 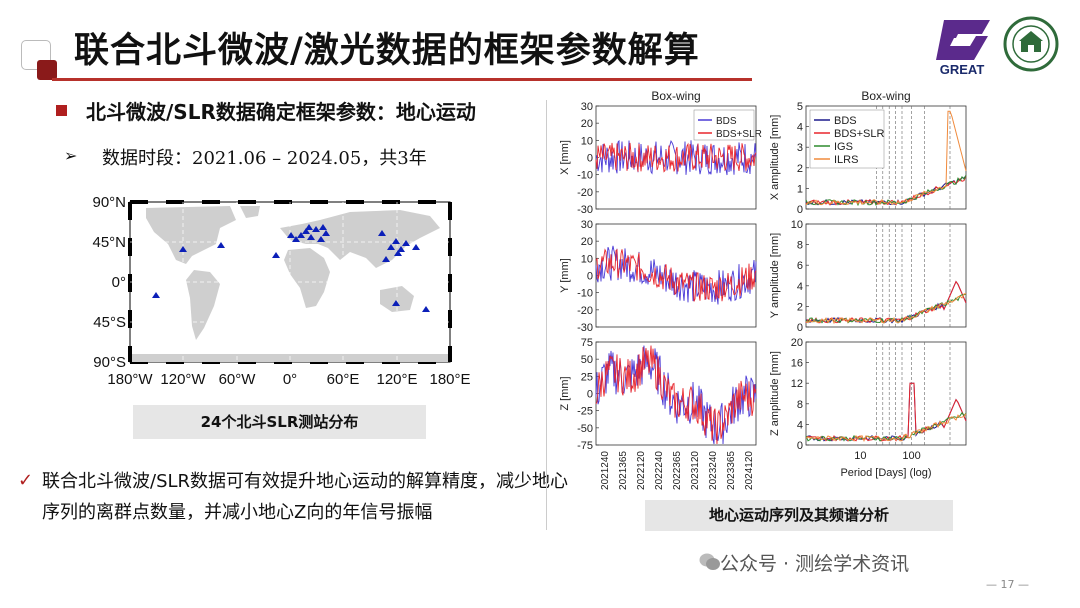 I want to click on lon-label: 0°, so click(x=290, y=379).